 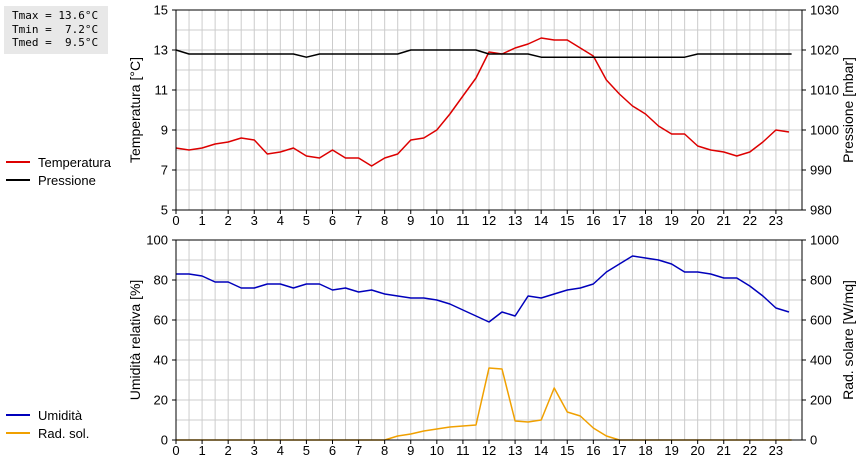 I want to click on temp-pressure-right-tick-label: 1010, so click(x=824, y=90).